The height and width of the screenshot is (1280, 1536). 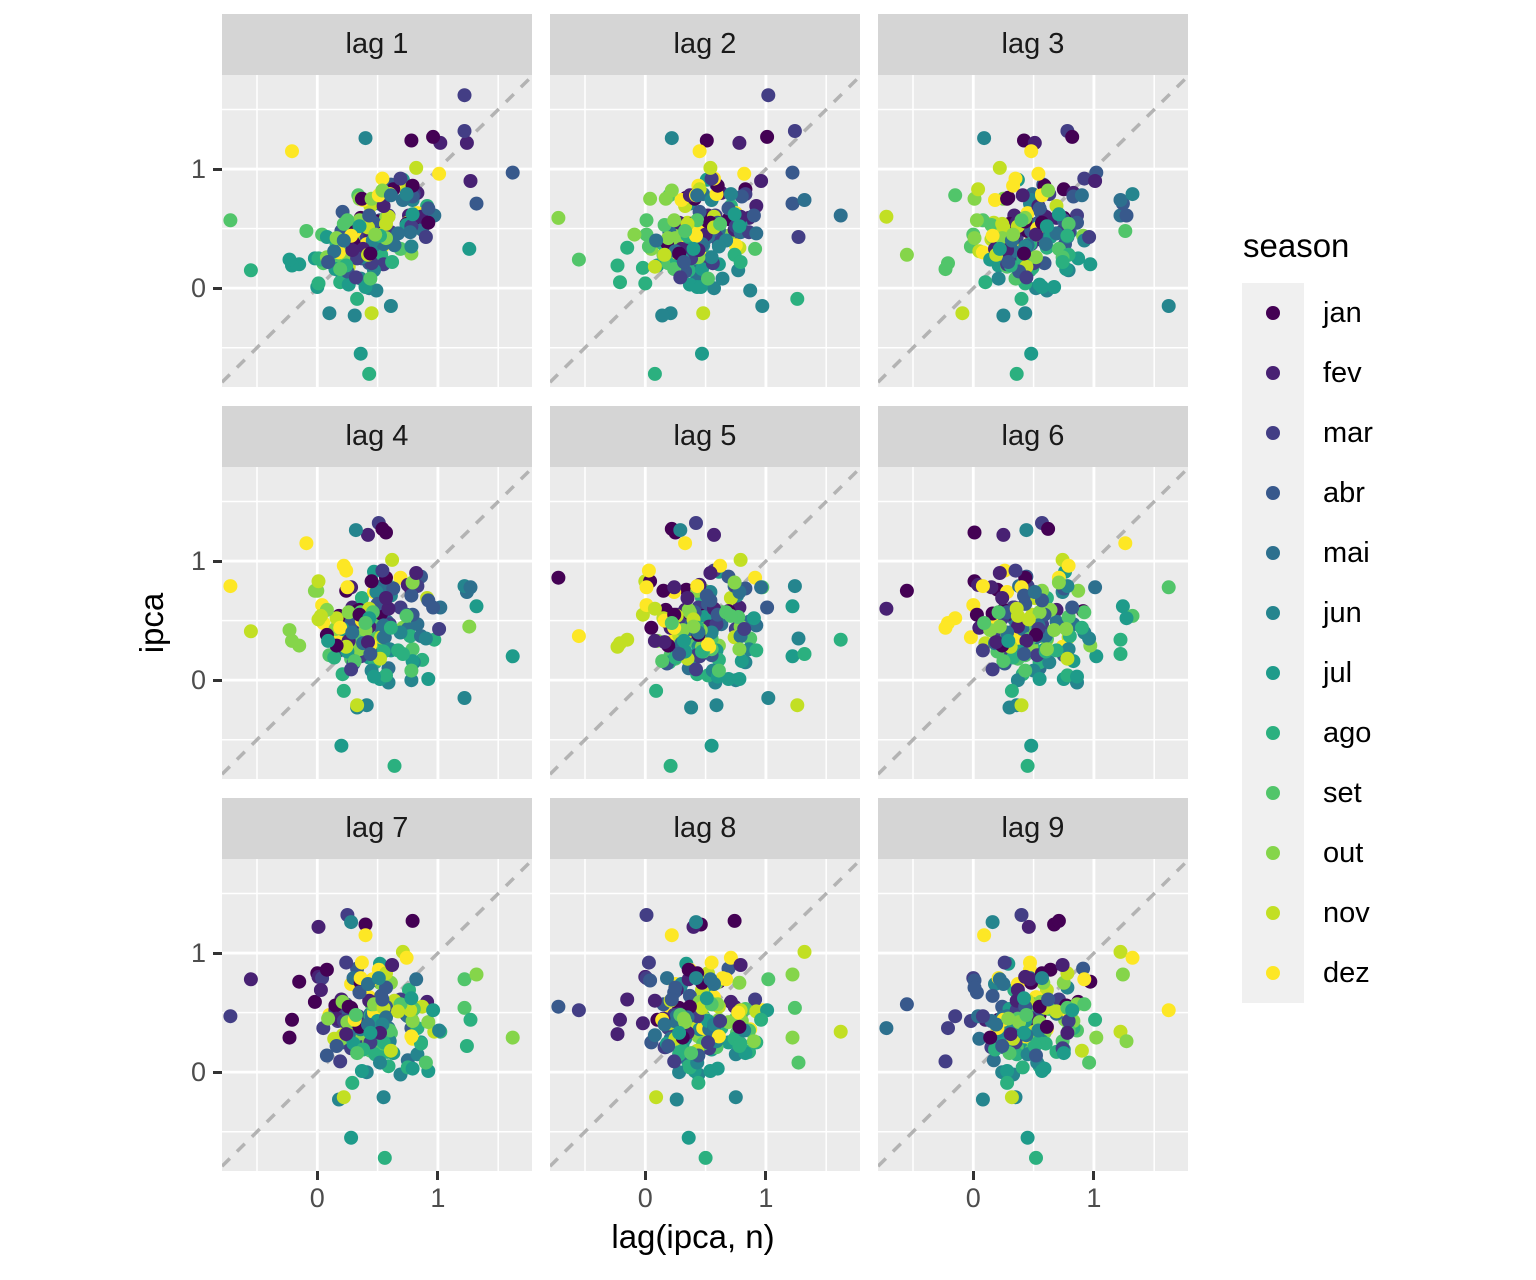 I want to click on facet-strip-lag-5: lag 5, so click(x=705, y=436).